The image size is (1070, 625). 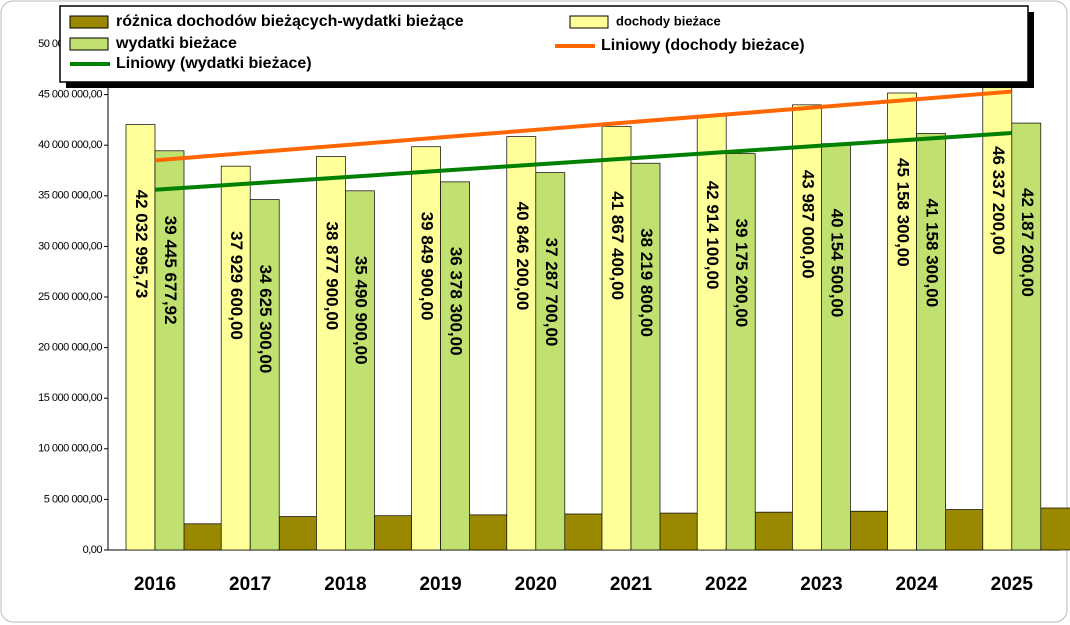 What do you see at coordinates (821, 584) in the screenshot?
I see `x-tick-label: 2023` at bounding box center [821, 584].